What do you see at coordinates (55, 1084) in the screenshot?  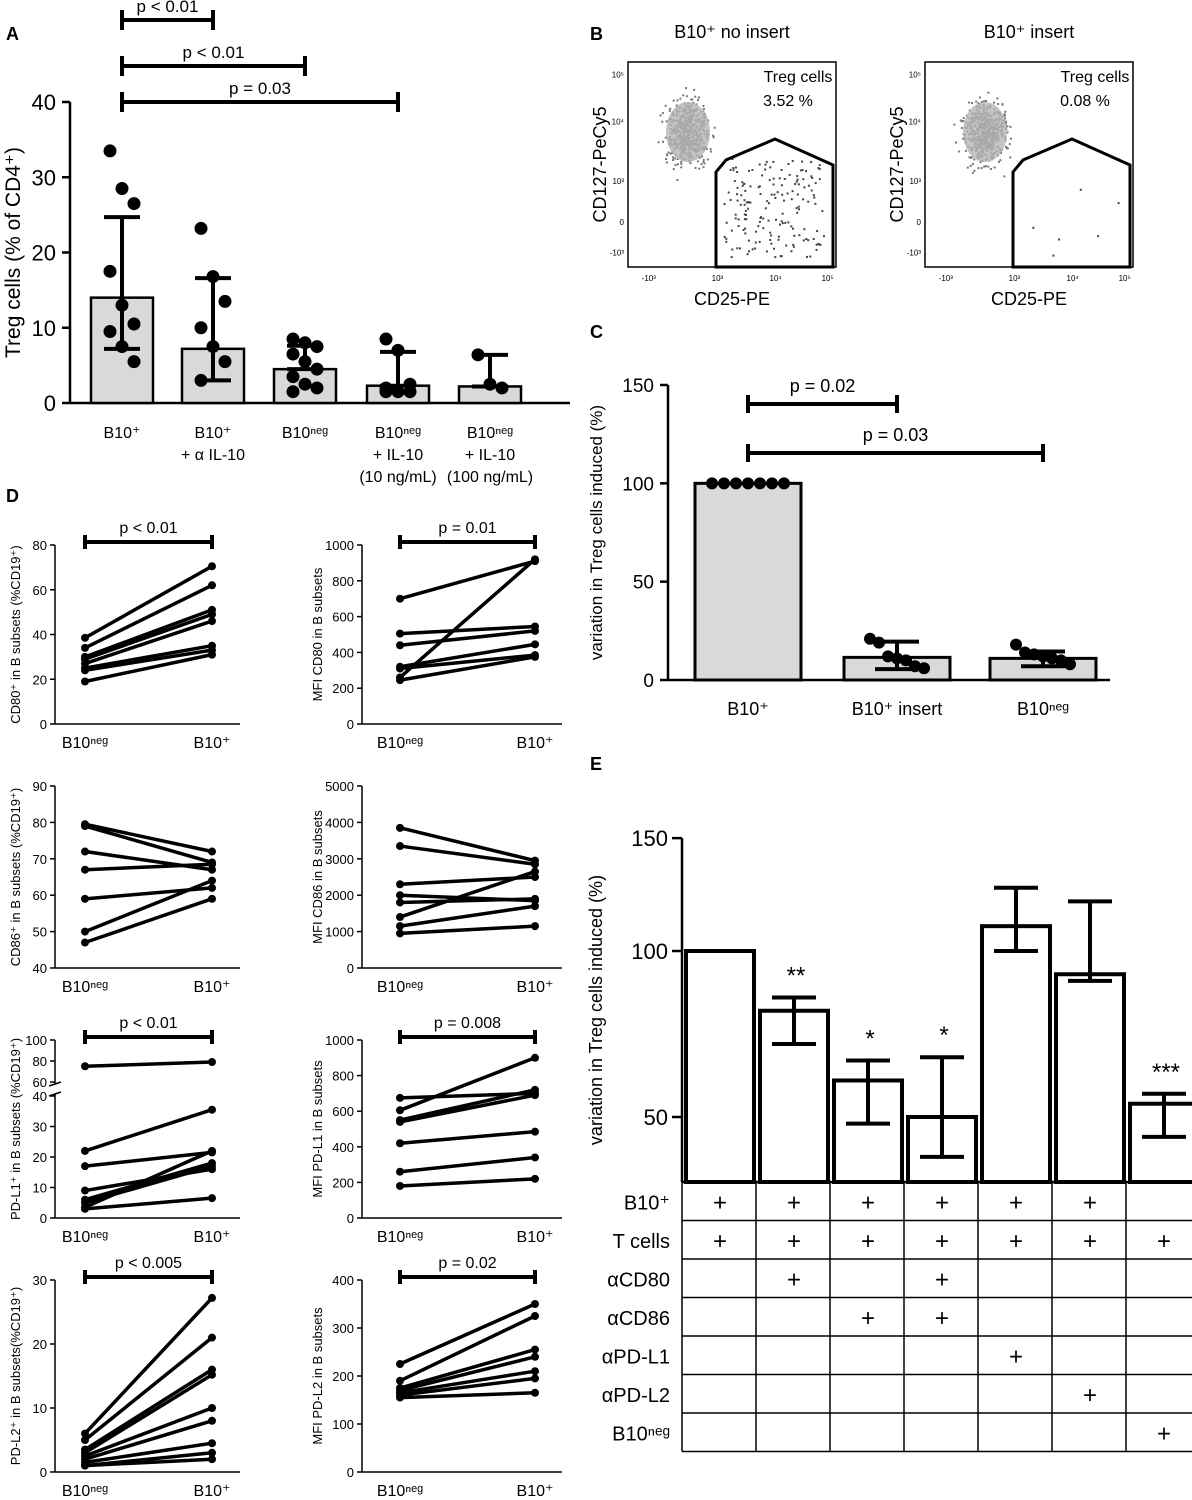 I see `axis-break-mark` at bounding box center [55, 1084].